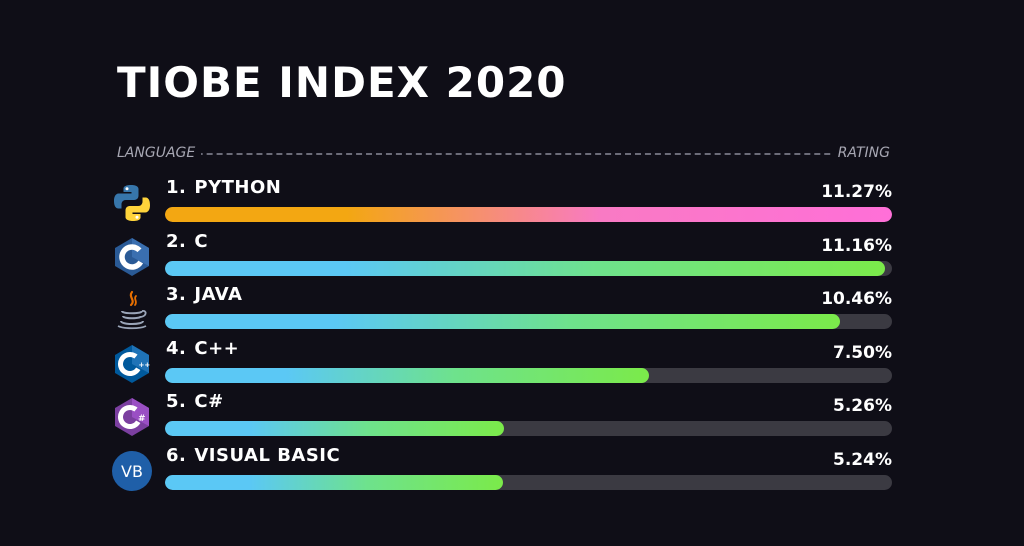  Describe the element at coordinates (176, 348) in the screenshot. I see `rank-number: 4.` at that location.